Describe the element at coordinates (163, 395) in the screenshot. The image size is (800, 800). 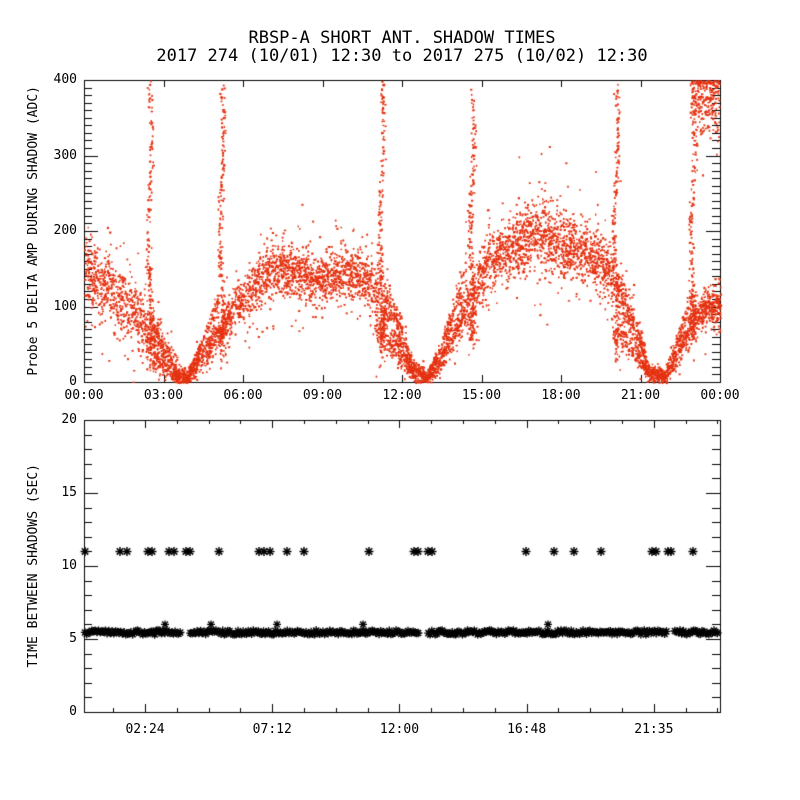
I see `top-x-tick-label: 03:00` at that location.